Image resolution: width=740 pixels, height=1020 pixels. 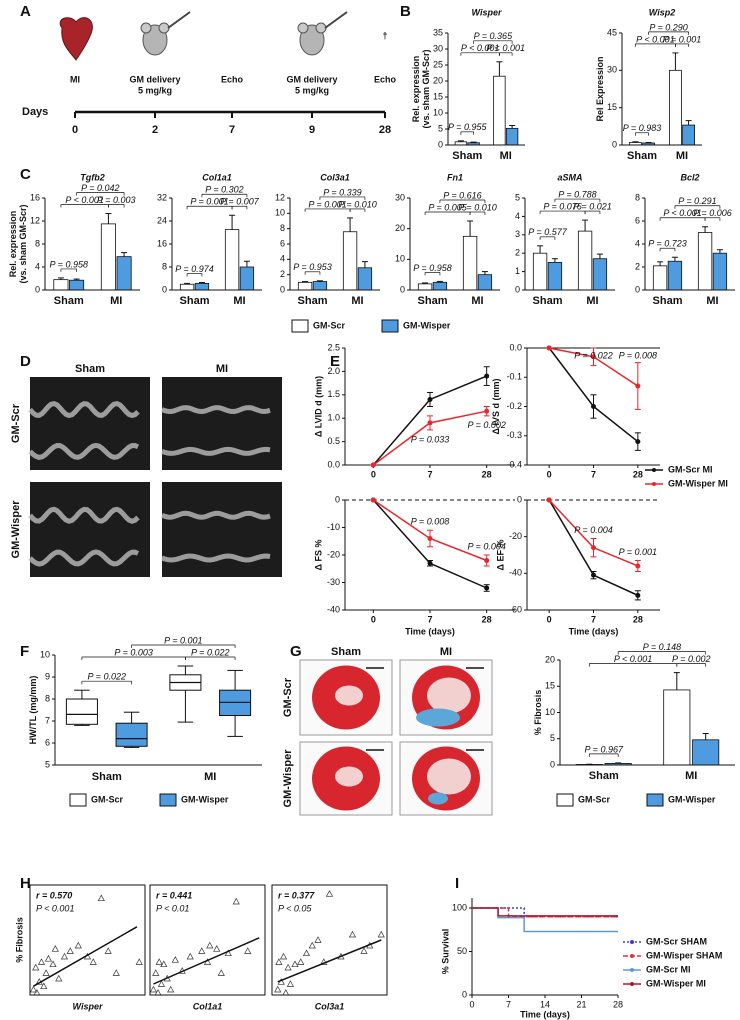 What do you see at coordinates (549, 474) in the screenshot?
I see `x-tick-label: 0` at bounding box center [549, 474].